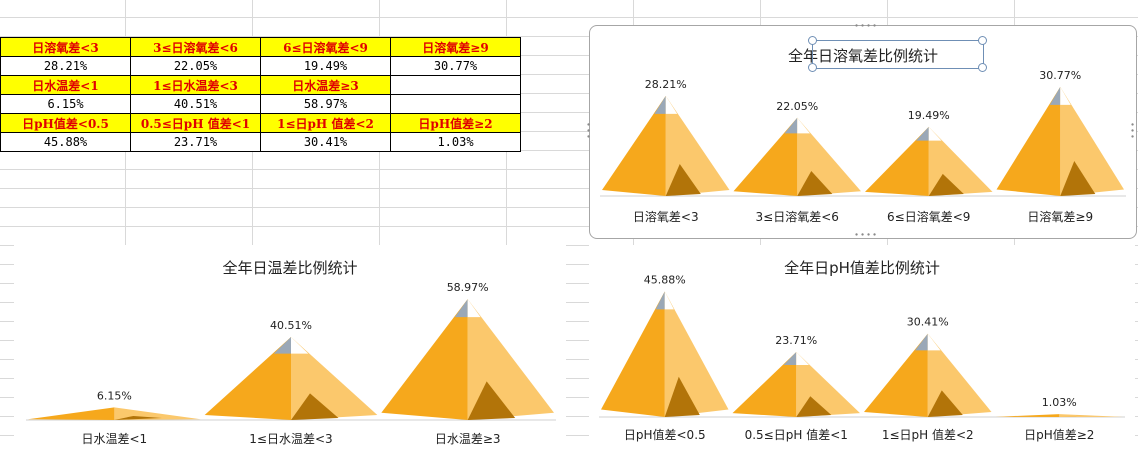  I want to click on table-header-row: 日水温差<1 1≤日水温差<3 日水温差≥3, so click(260, 85).